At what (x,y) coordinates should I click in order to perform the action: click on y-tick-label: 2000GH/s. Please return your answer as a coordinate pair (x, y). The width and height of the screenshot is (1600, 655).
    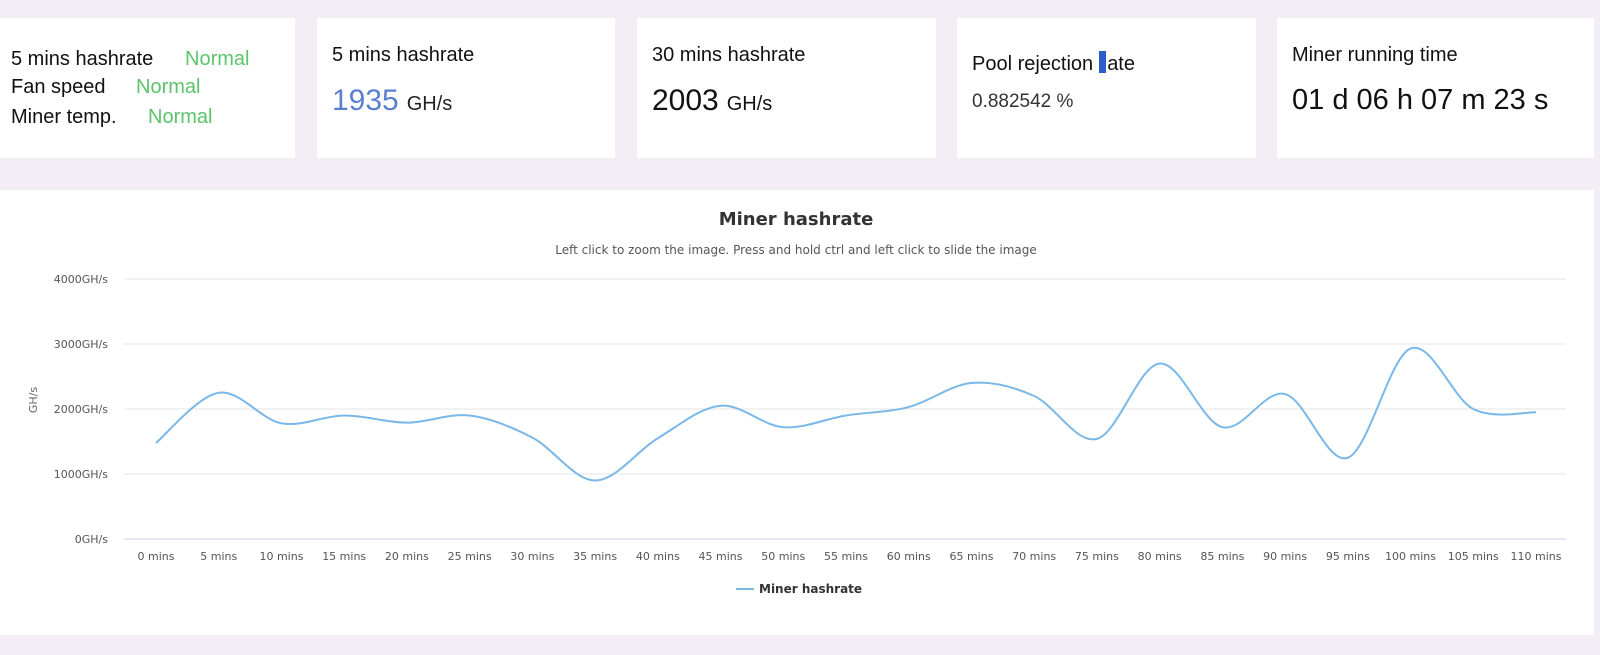
    Looking at the image, I should click on (81, 409).